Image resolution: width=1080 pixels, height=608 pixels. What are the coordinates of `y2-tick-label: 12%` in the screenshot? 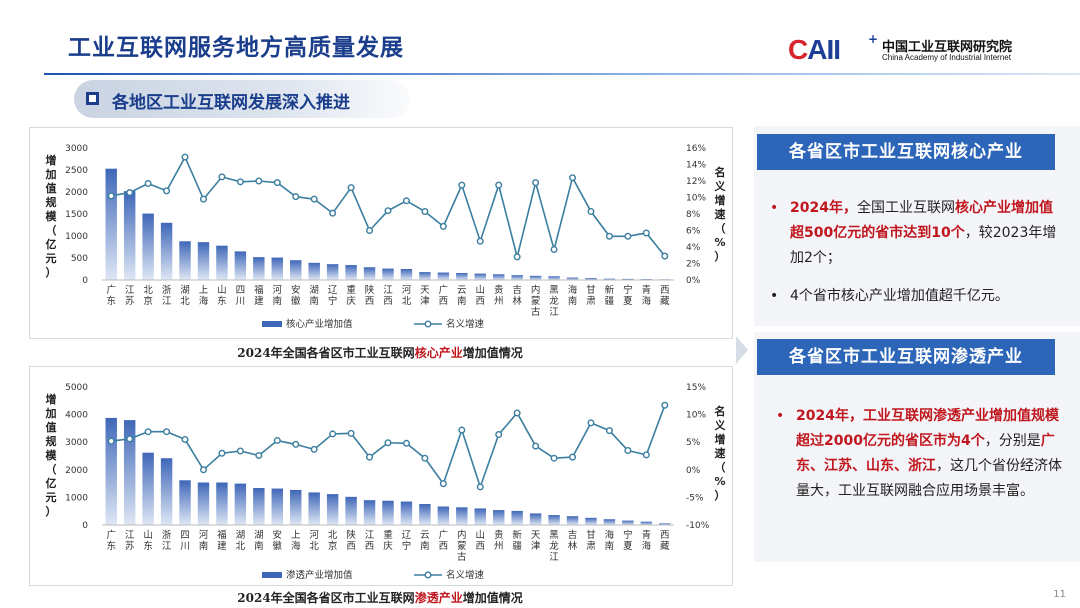 It's located at (696, 182).